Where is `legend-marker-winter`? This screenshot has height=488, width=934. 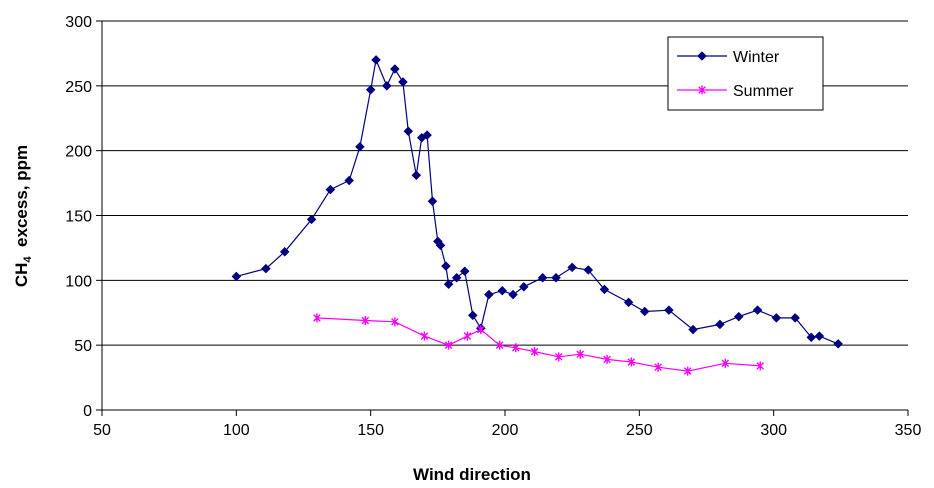 legend-marker-winter is located at coordinates (702, 56).